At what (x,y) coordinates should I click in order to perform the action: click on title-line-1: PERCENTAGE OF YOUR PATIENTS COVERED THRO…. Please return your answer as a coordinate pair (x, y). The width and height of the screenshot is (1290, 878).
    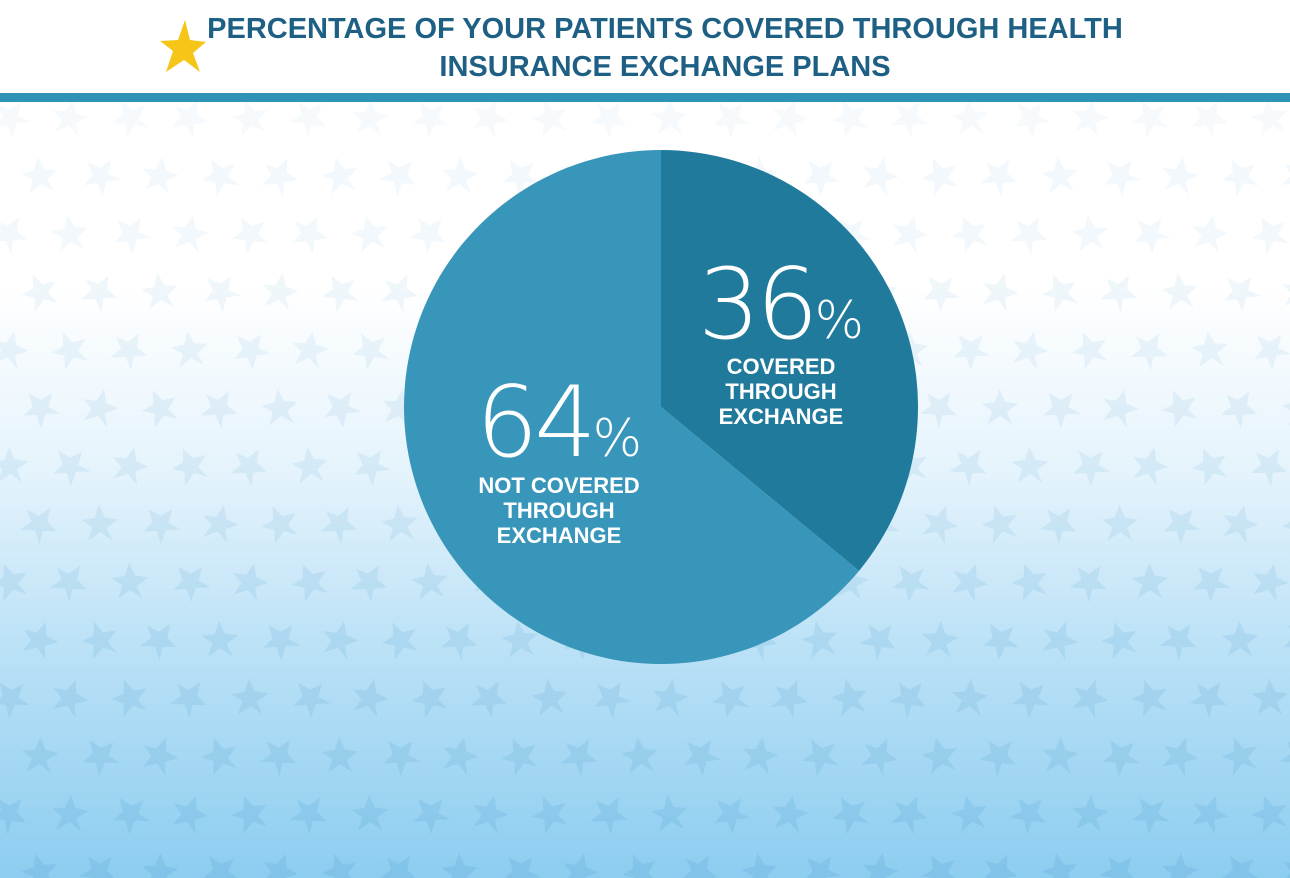
    Looking at the image, I should click on (665, 29).